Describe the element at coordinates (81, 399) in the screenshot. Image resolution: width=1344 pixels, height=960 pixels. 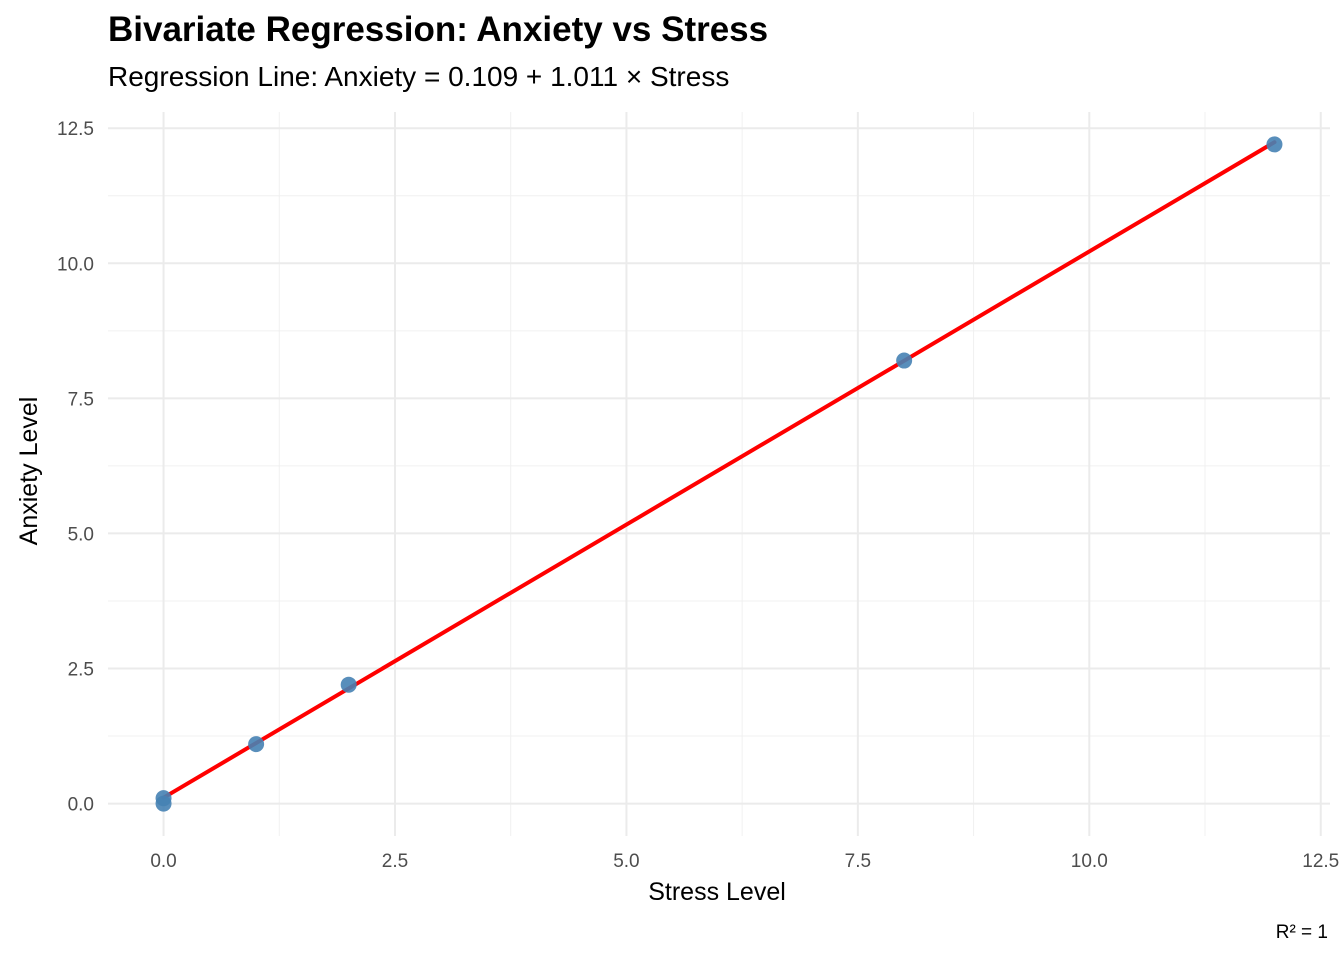
I see `y-tick-label: 7.5` at that location.